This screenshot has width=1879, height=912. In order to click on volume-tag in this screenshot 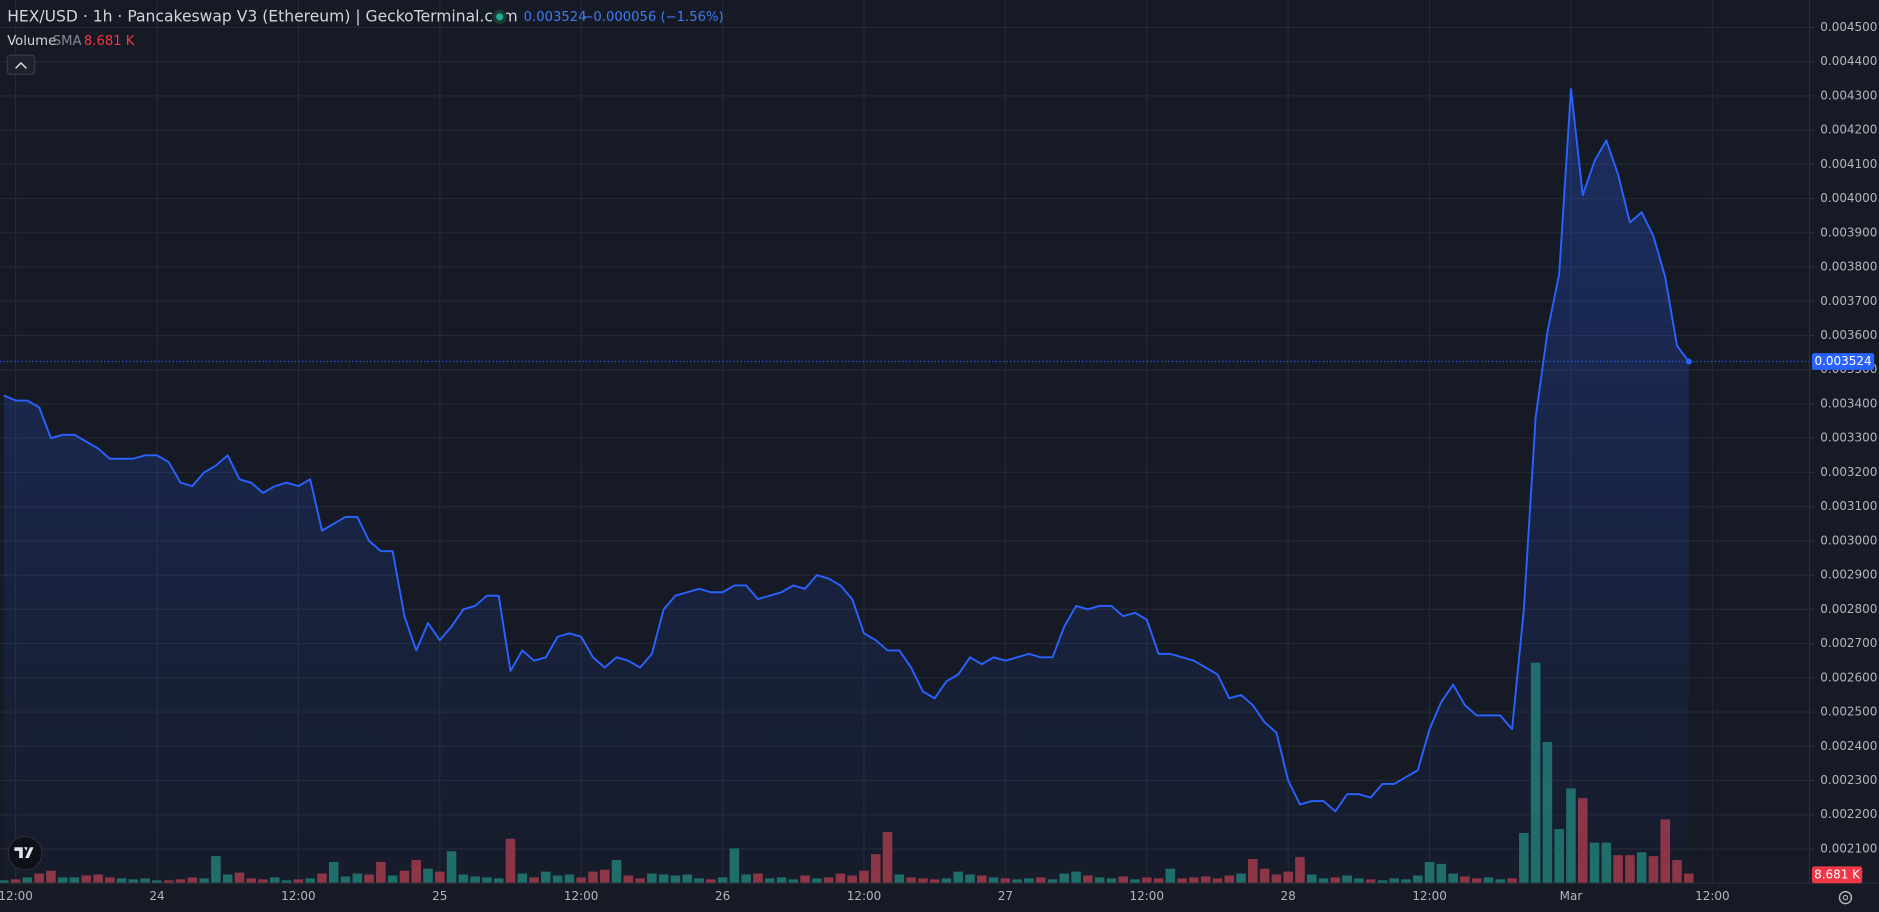, I will do `click(1837, 875)`.